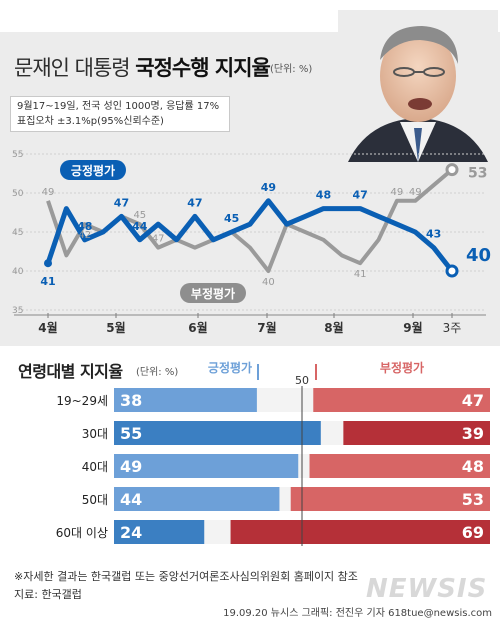  Describe the element at coordinates (131, 499) in the screenshot. I see `positive-value-label: 44` at that location.